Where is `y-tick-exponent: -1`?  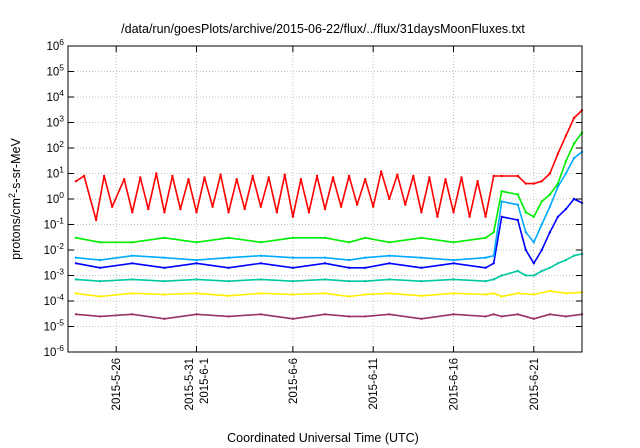
y-tick-exponent: -1 is located at coordinates (60, 221).